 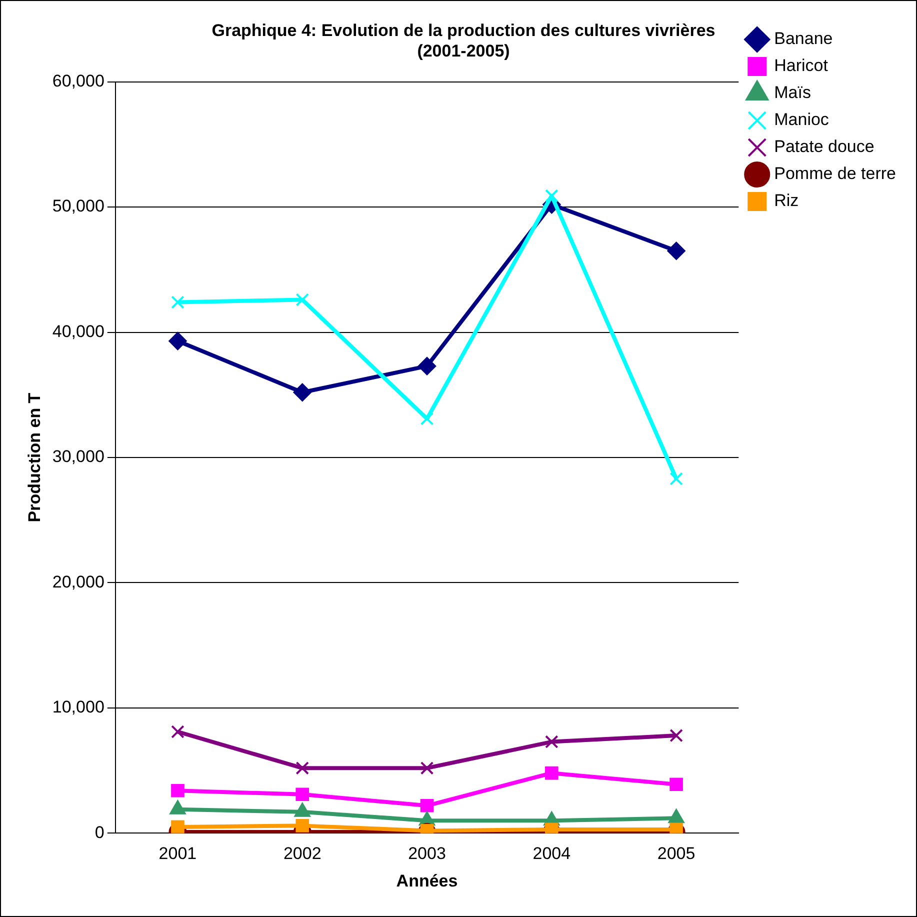 I want to click on chart-title: Graphique 4: Evolution de la production des cultures vivrières (2001-2005), so click(x=464, y=40).